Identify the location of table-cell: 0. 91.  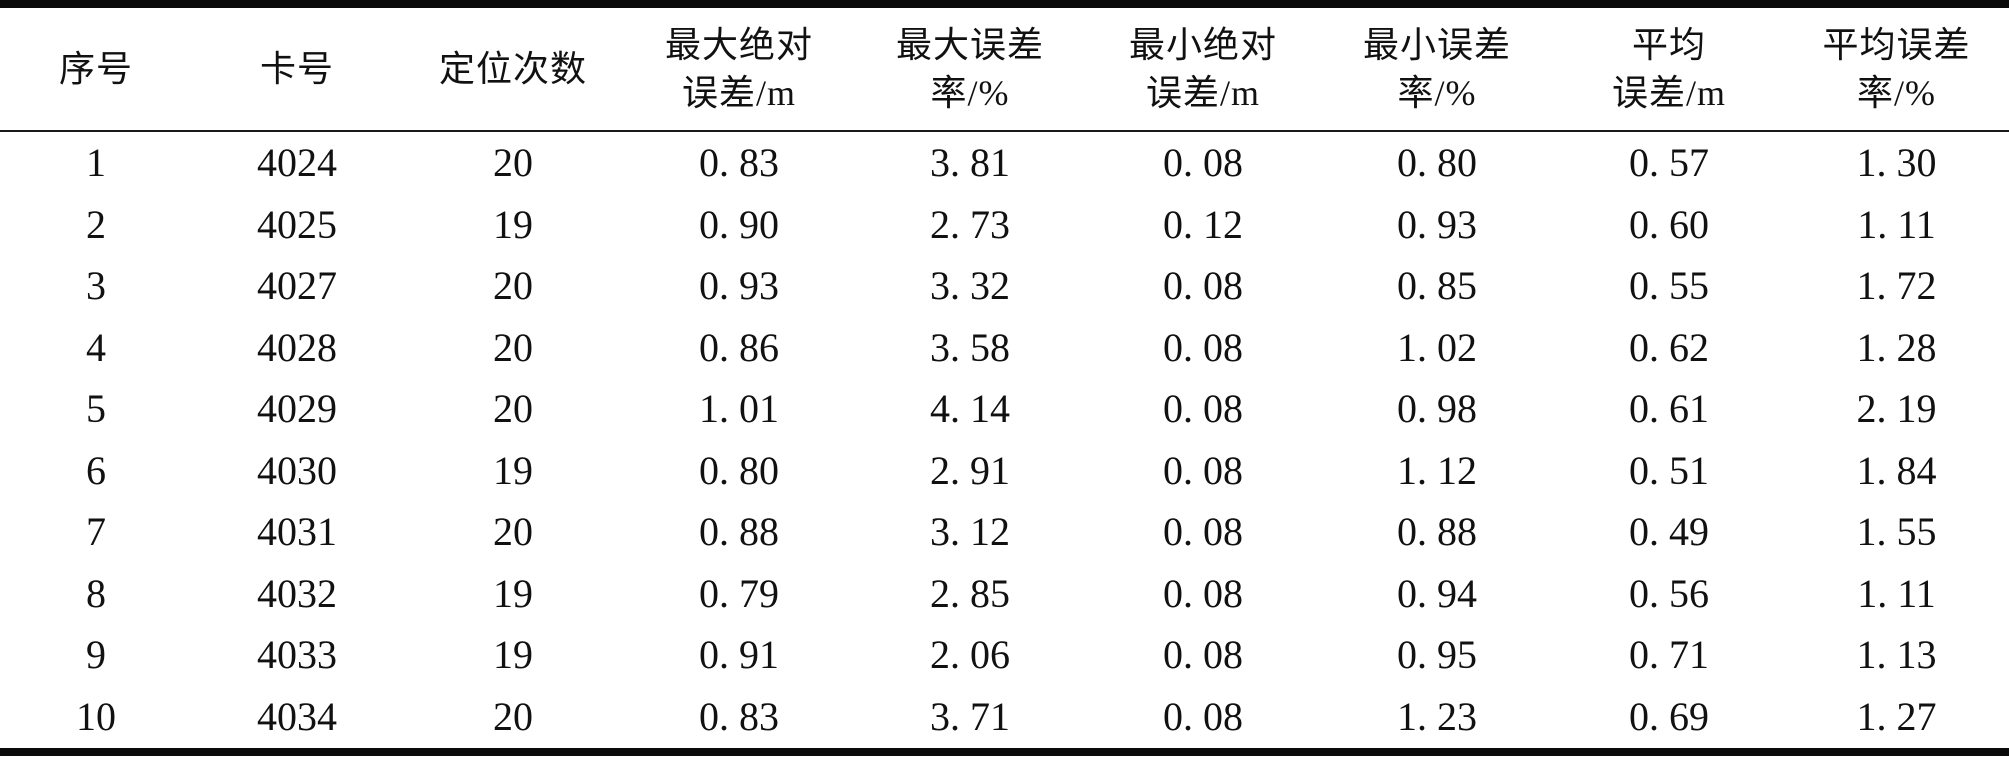
(739, 655).